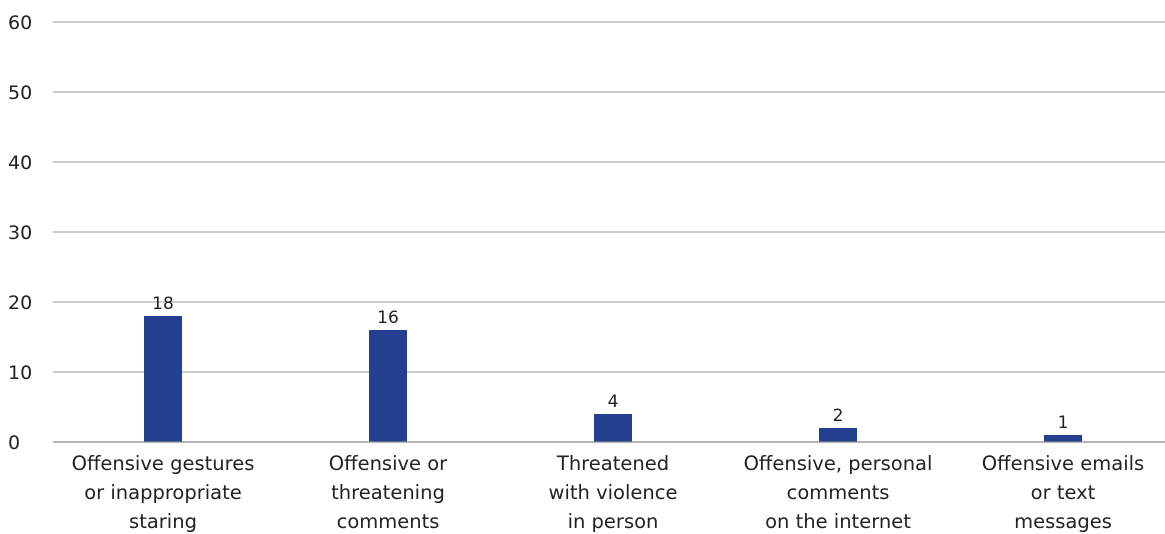 The image size is (1165, 534). I want to click on x-category-label: Offensive emails or text messages, so click(1063, 492).